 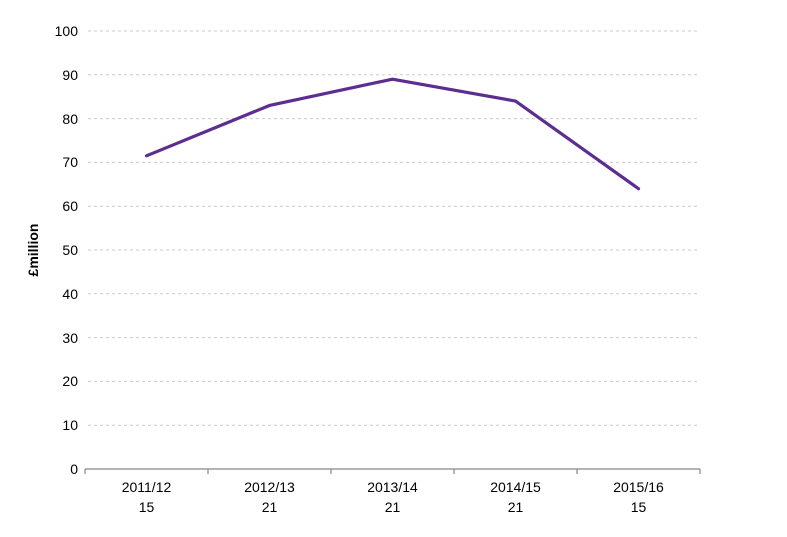 I want to click on y-tick-label: 0, so click(x=74, y=469).